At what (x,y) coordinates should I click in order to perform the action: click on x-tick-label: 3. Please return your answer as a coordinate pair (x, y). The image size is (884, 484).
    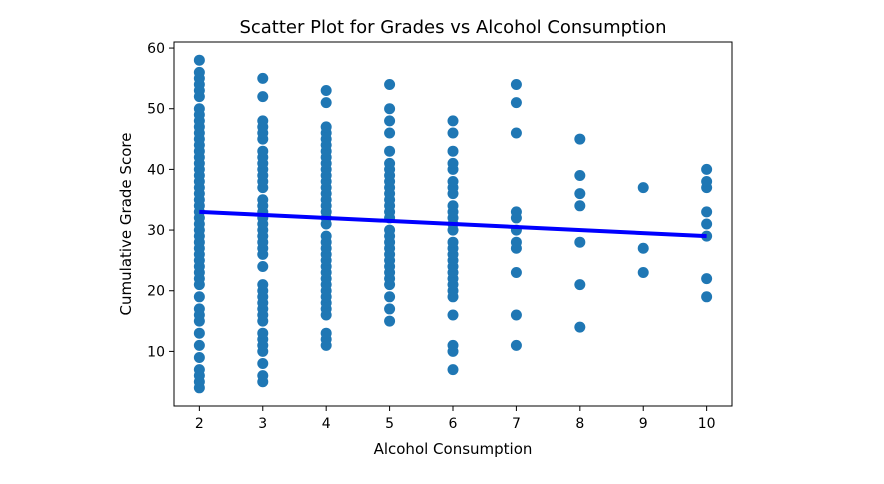
    Looking at the image, I should click on (262, 424).